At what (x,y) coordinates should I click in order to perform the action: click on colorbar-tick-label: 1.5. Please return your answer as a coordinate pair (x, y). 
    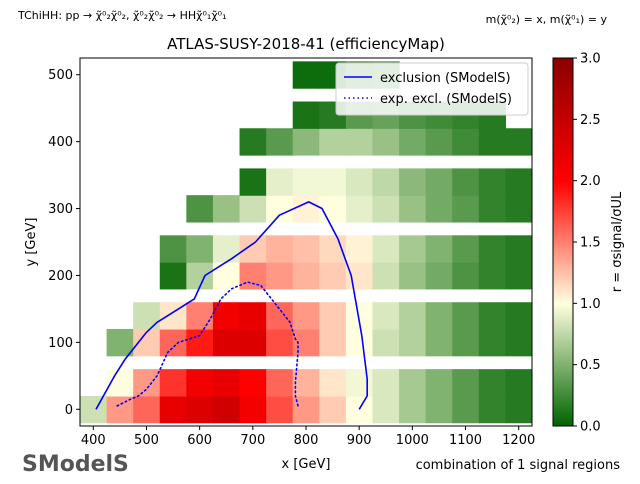
    Looking at the image, I should click on (590, 243).